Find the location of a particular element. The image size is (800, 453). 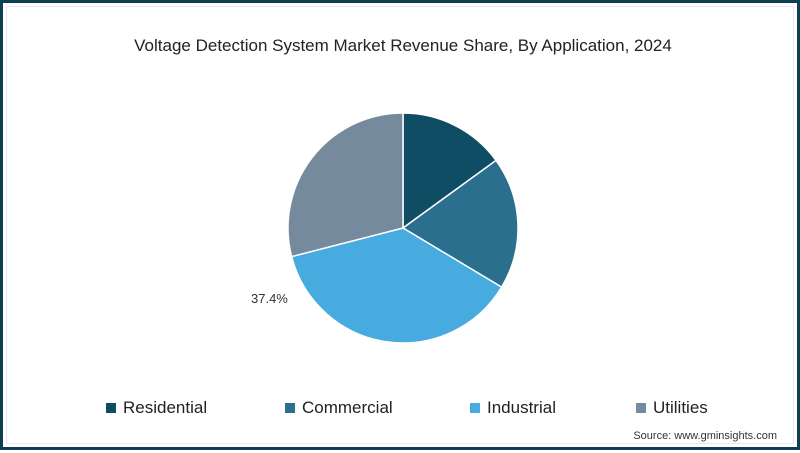

legend-label: Commercial is located at coordinates (347, 407).